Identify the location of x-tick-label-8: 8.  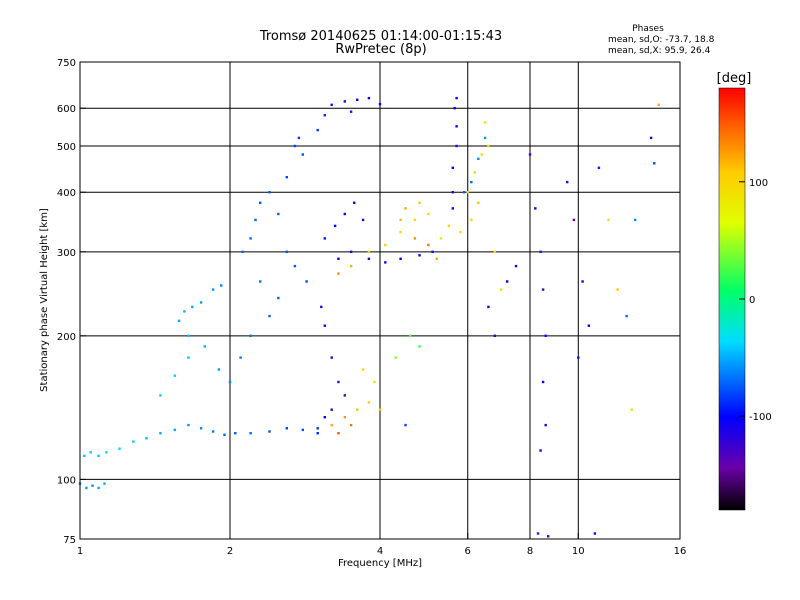
(530, 551).